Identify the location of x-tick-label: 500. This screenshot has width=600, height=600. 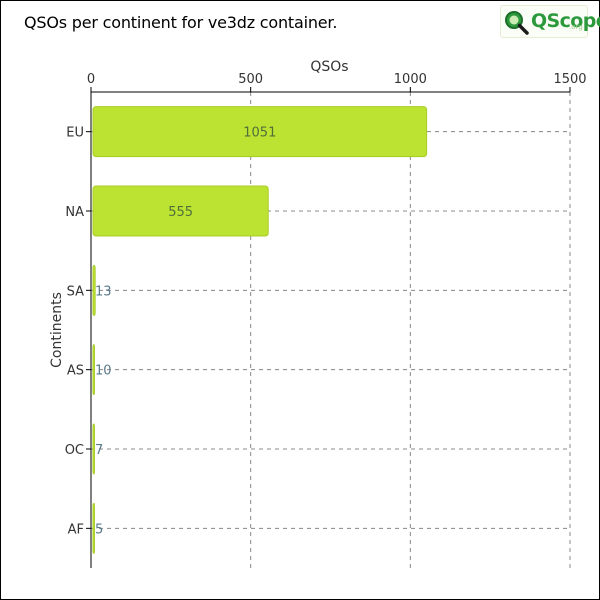
(250, 79).